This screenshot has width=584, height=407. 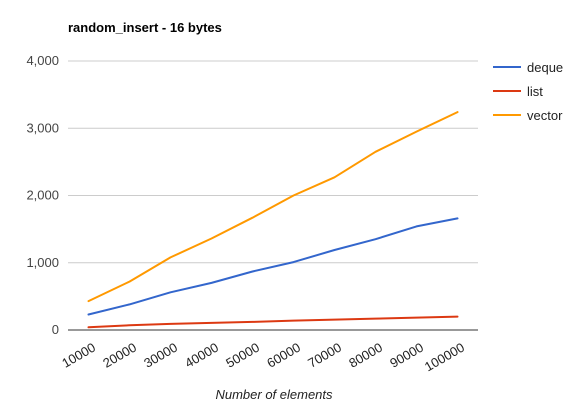 What do you see at coordinates (274, 394) in the screenshot?
I see `x-axis-label: Number of elements` at bounding box center [274, 394].